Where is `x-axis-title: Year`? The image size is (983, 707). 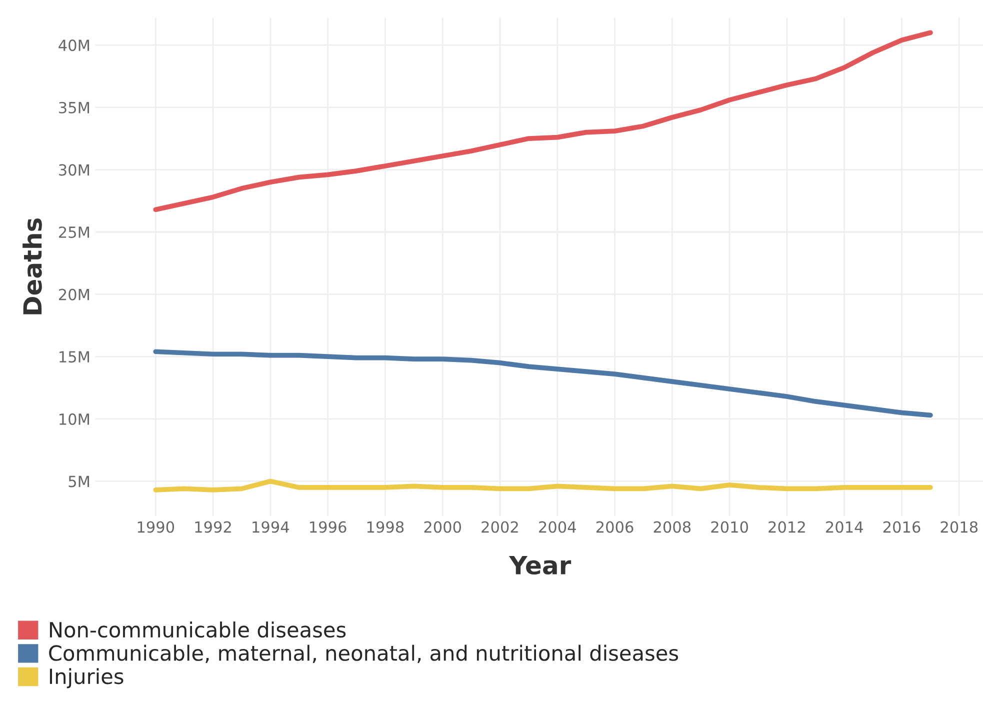 x-axis-title: Year is located at coordinates (540, 565).